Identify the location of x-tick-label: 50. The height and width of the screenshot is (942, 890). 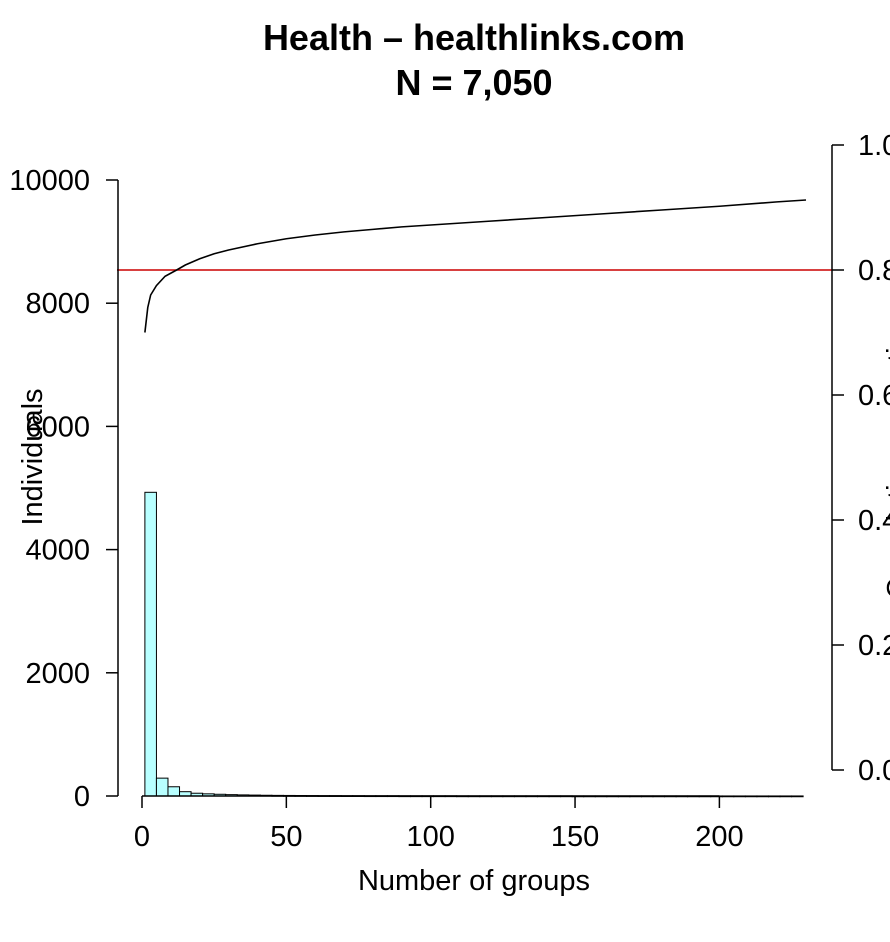
(286, 837).